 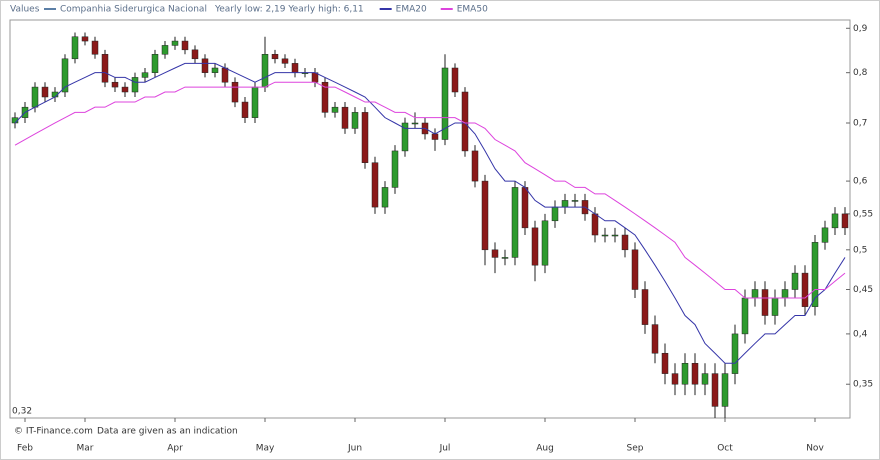 What do you see at coordinates (25, 449) in the screenshot?
I see `x-tick-label: Feb` at bounding box center [25, 449].